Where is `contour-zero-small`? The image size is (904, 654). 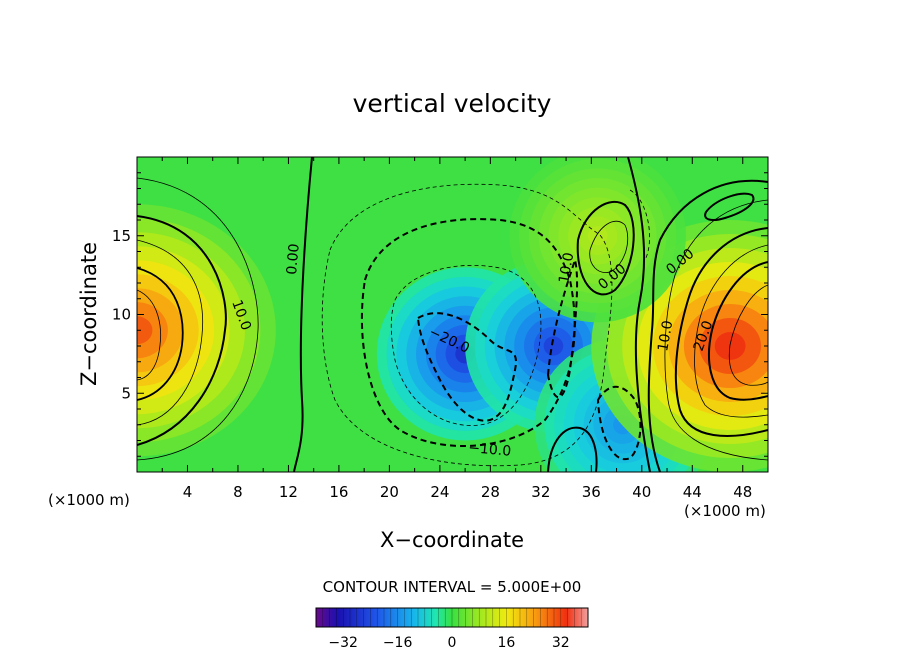
contour-zero-small is located at coordinates (605, 248).